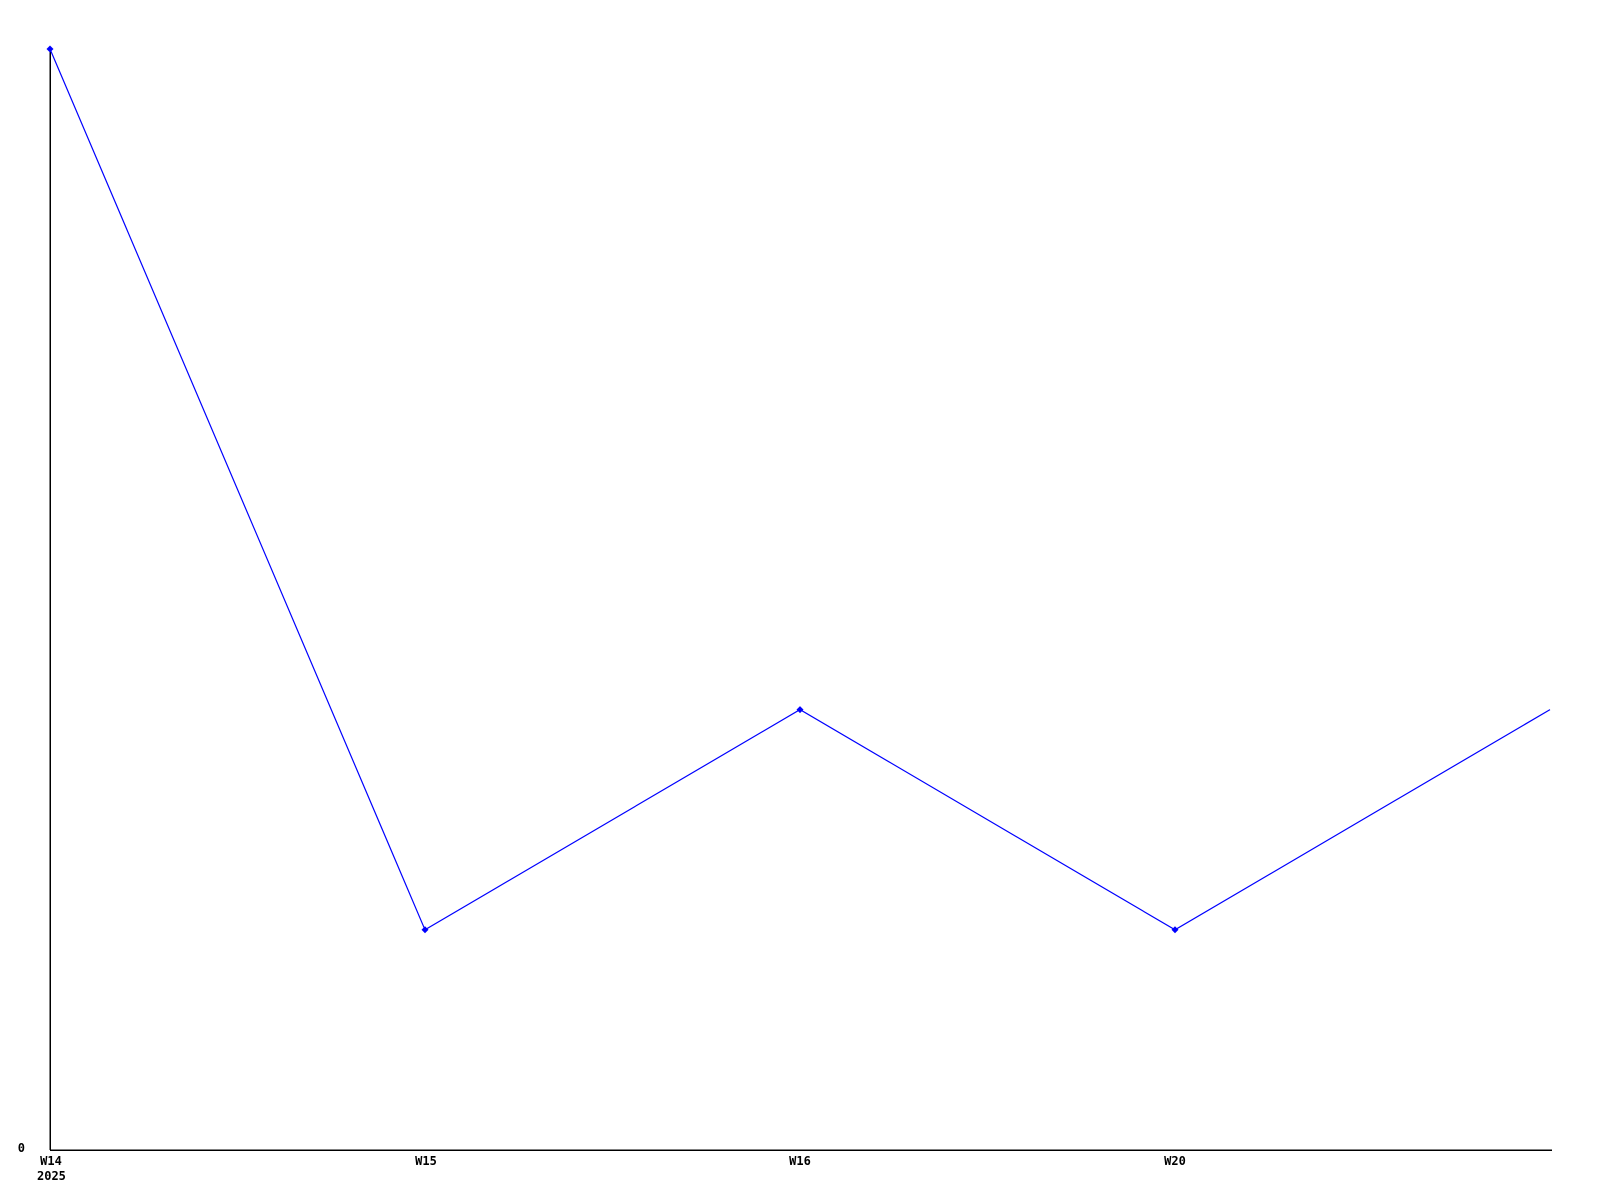 The width and height of the screenshot is (1600, 1200). Describe the element at coordinates (51, 1161) in the screenshot. I see `x-tick-label-w14: W14` at that location.